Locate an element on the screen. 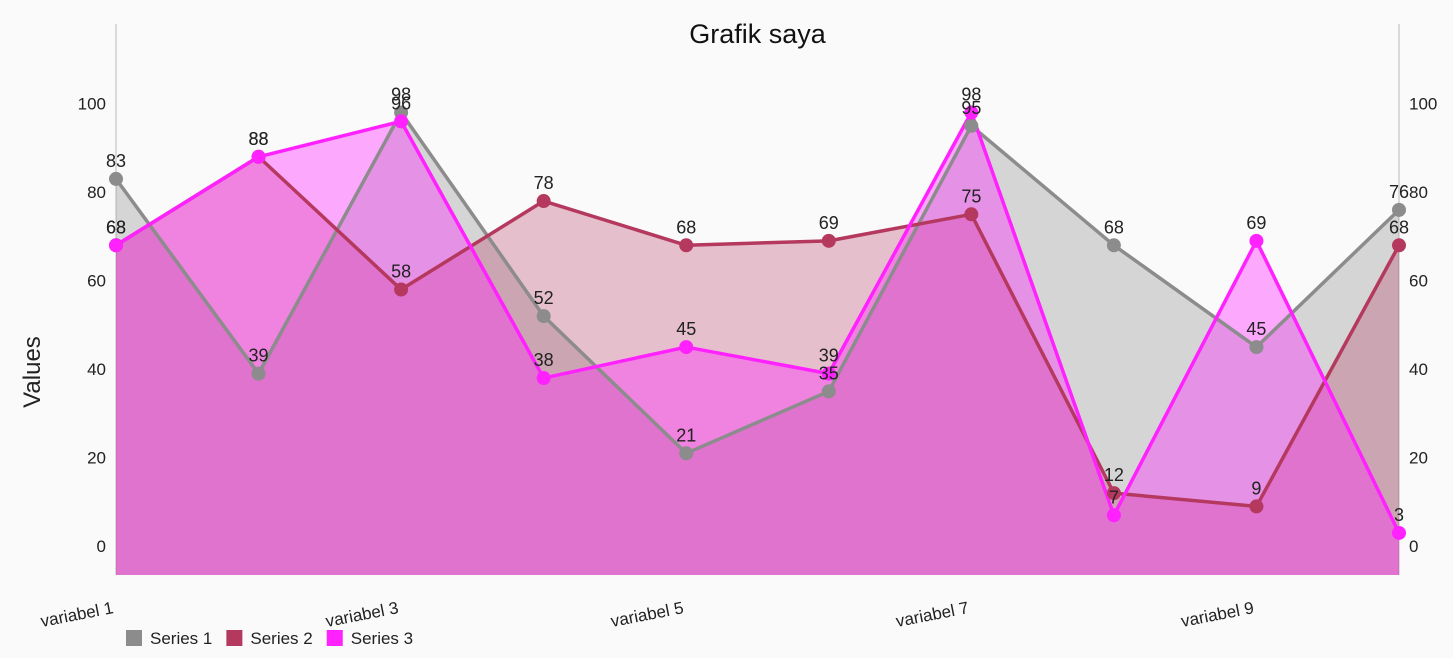 Image resolution: width=1453 pixels, height=658 pixels. y-tick-label-left: 0 is located at coordinates (101, 546).